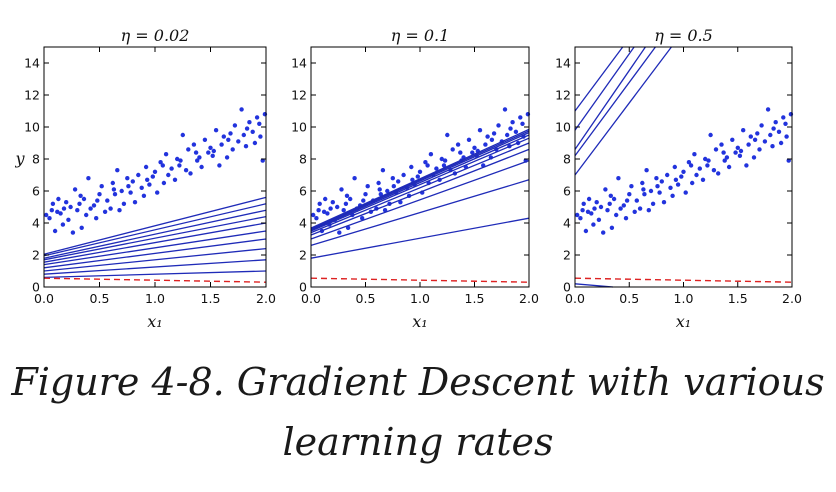 This screenshot has width=836, height=492. What do you see at coordinates (303, 287) in the screenshot?
I see `y-tick-label: 0` at bounding box center [303, 287].